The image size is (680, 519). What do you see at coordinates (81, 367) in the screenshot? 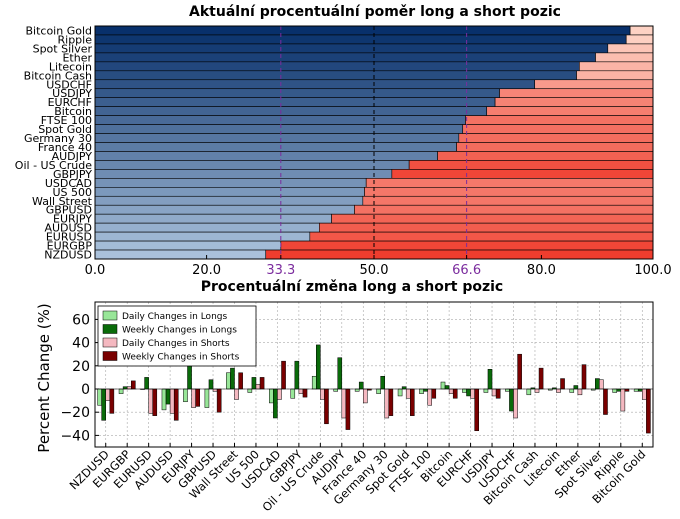
I see `y-tick-label: 20` at bounding box center [81, 367].